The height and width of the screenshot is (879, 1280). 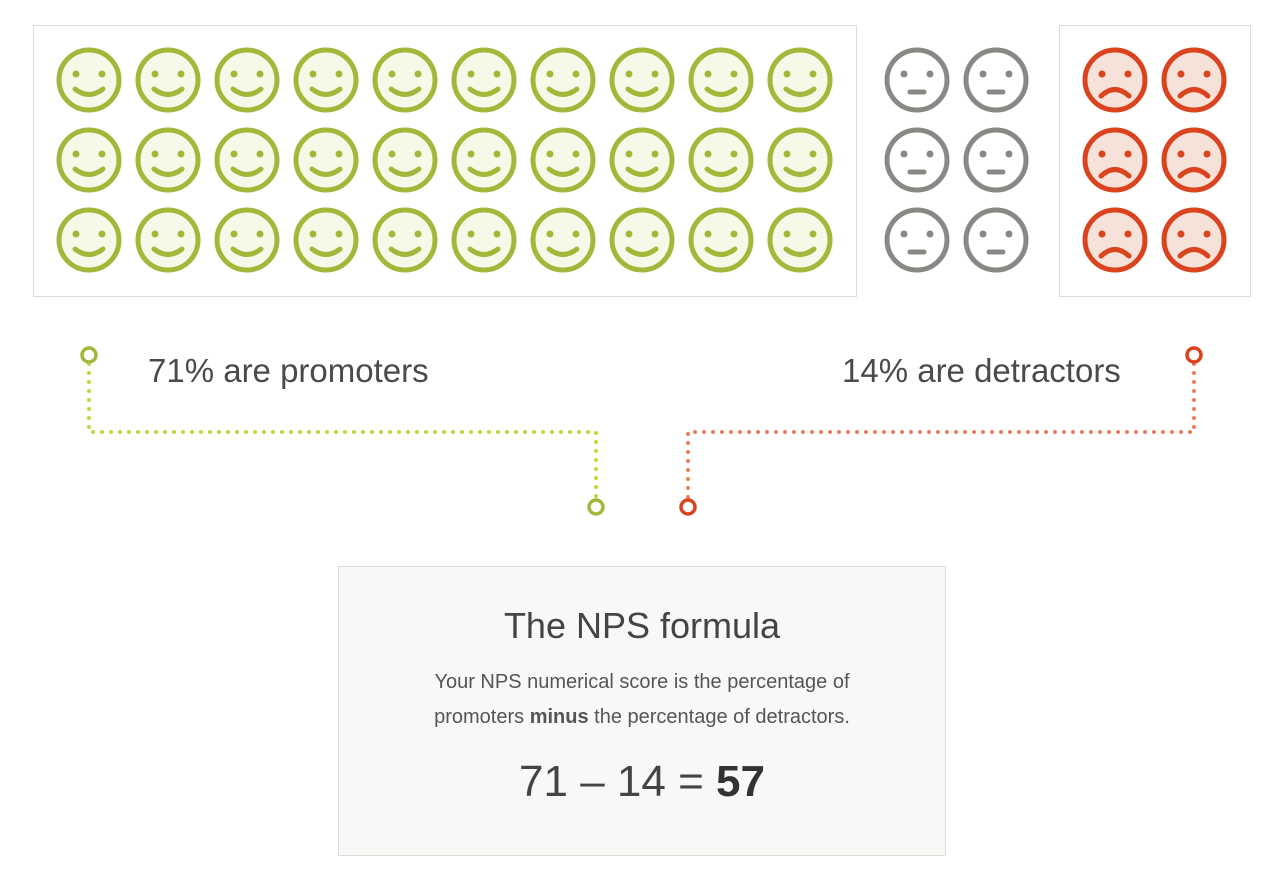 I want to click on formula-title: The NPS formula, so click(x=642, y=625).